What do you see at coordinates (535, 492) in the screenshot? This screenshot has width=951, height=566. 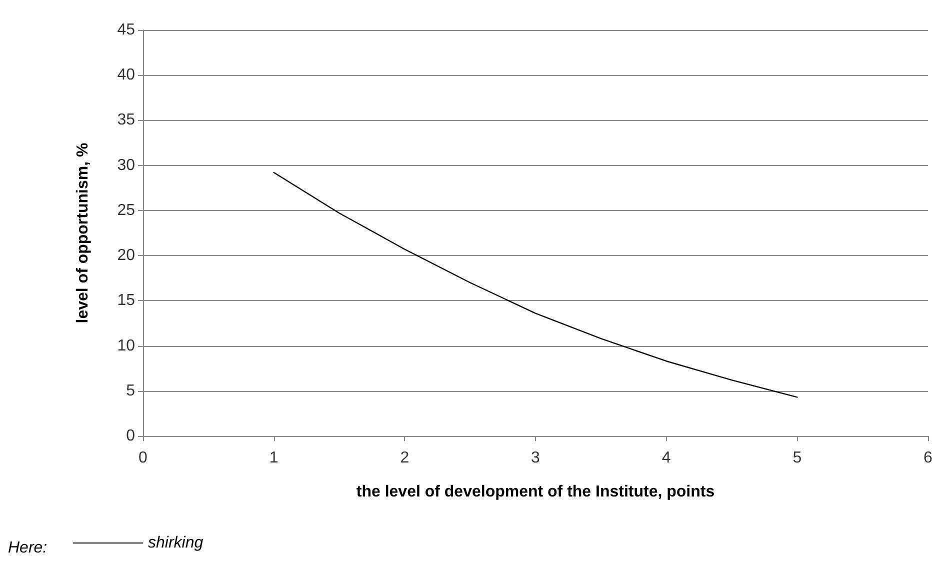 I see `x-axis-title: the level of development of the Institute, points` at bounding box center [535, 492].